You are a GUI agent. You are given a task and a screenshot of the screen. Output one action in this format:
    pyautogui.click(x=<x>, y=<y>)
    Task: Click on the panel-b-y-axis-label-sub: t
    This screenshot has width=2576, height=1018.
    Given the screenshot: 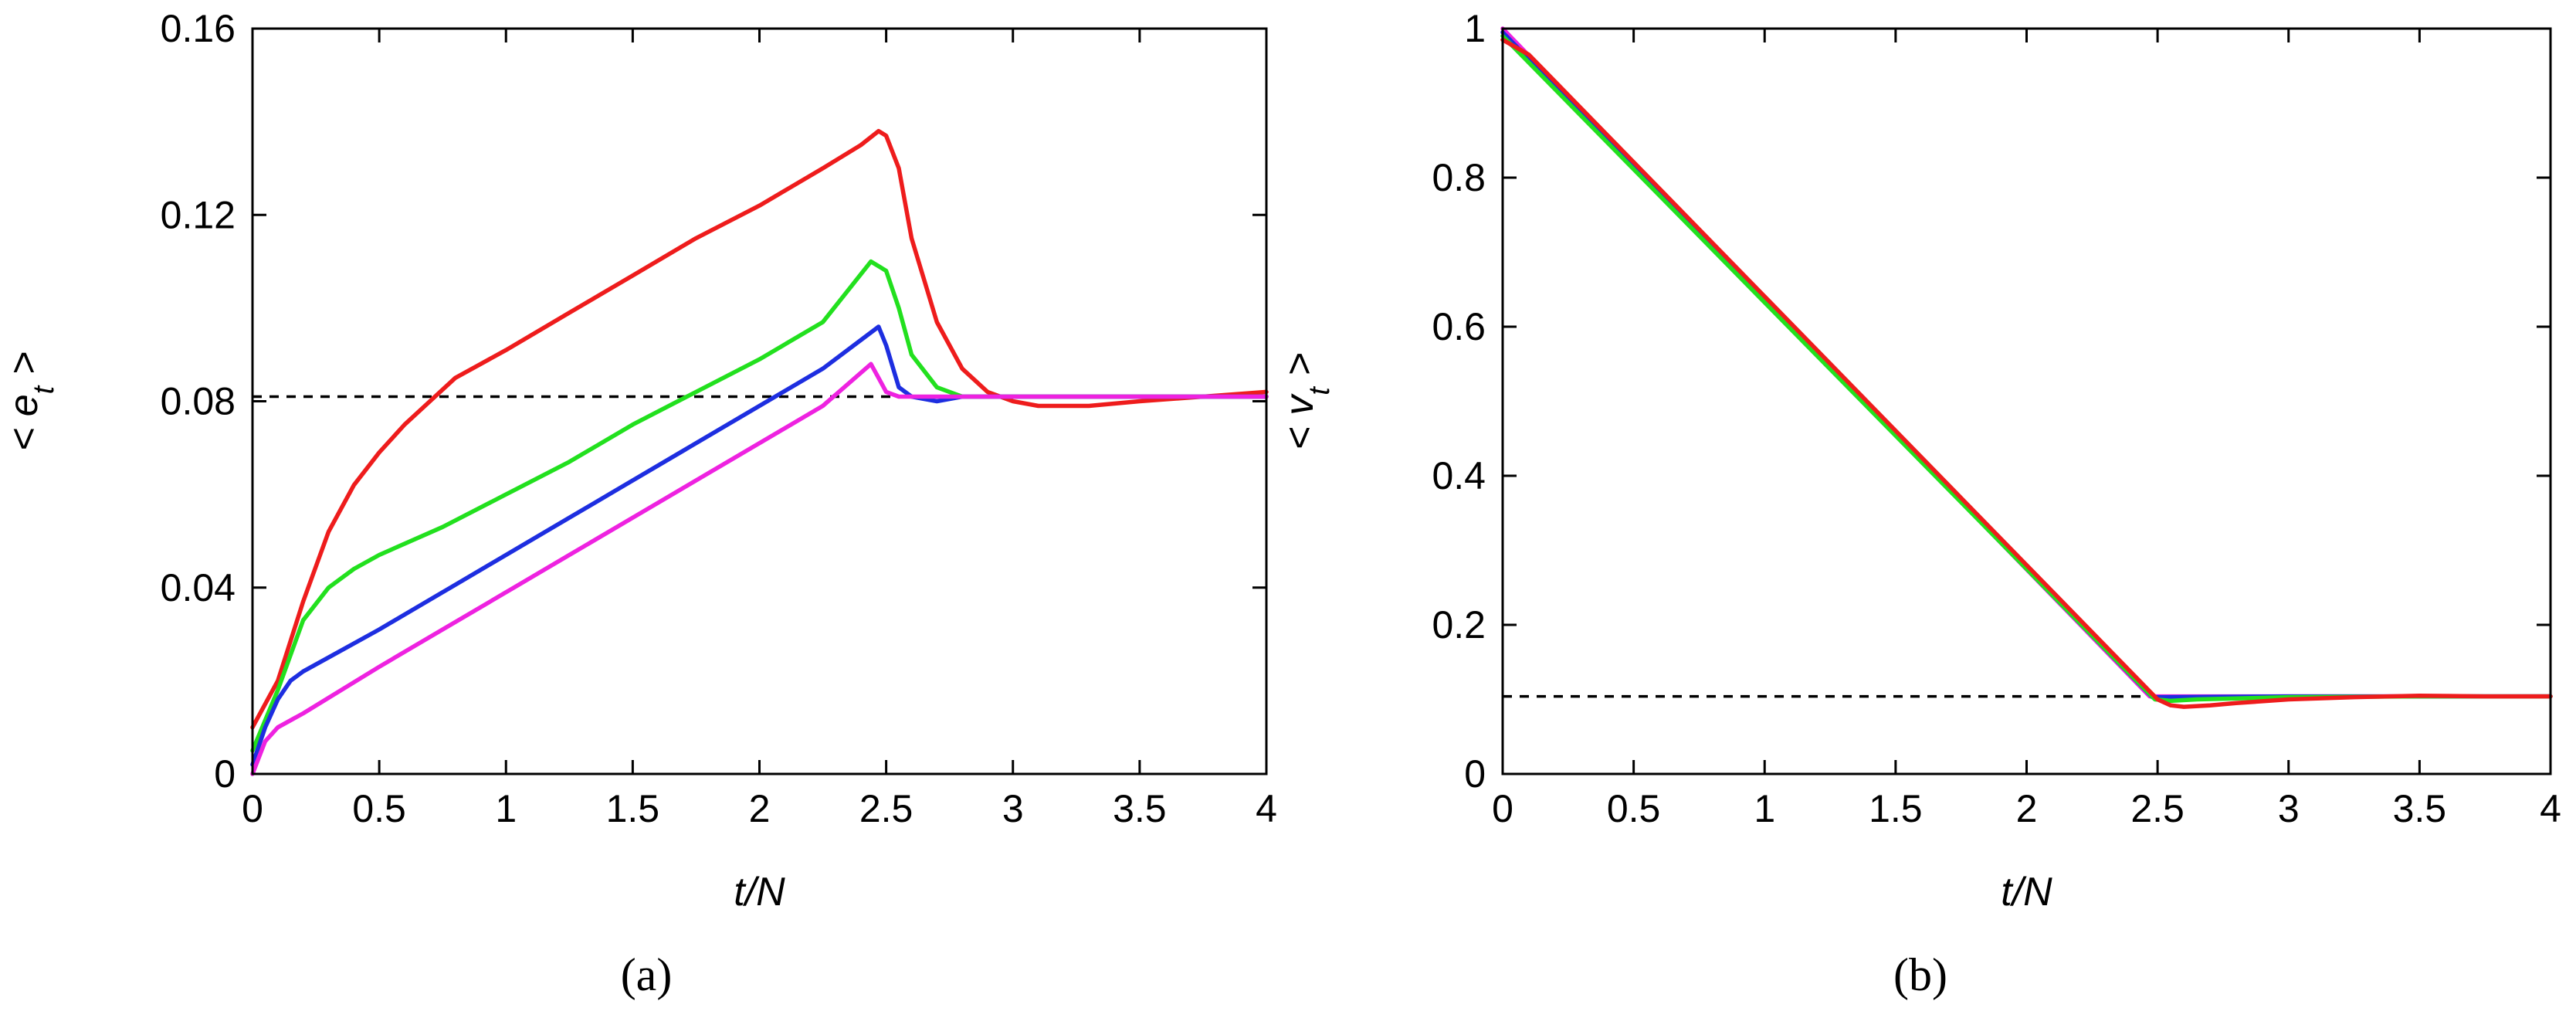 What is the action you would take?
    pyautogui.click(x=1319, y=390)
    